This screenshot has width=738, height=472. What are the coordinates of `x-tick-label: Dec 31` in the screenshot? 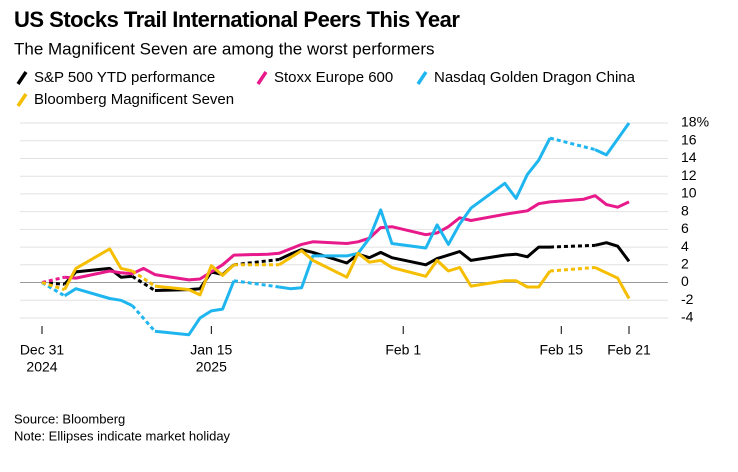 It's located at (42, 350).